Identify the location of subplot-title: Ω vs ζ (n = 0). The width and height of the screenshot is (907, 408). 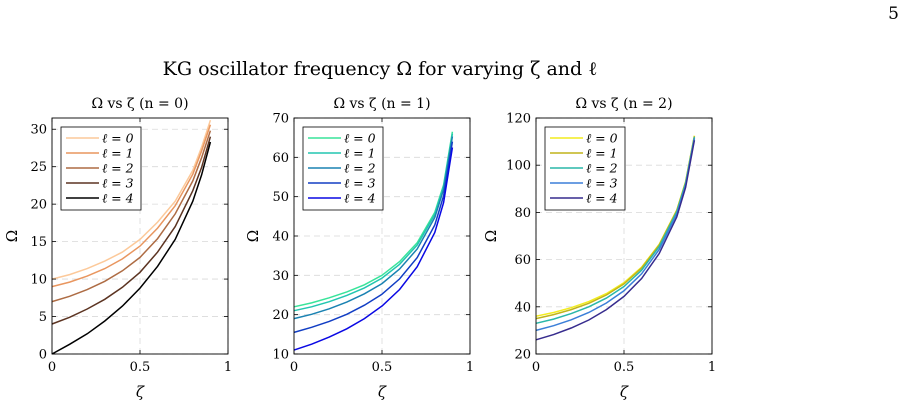
(139, 104).